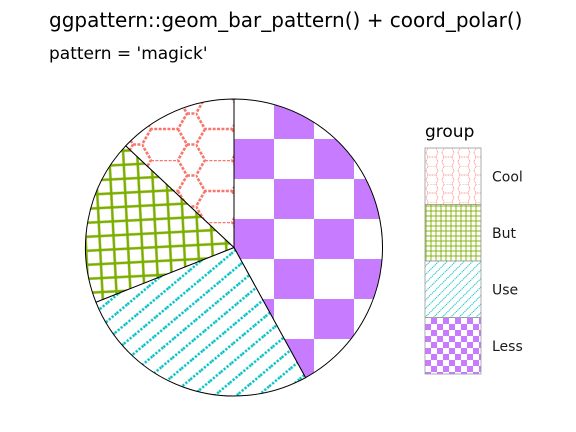 Image resolution: width=576 pixels, height=432 pixels. I want to click on legend-label-but: But, so click(504, 234).